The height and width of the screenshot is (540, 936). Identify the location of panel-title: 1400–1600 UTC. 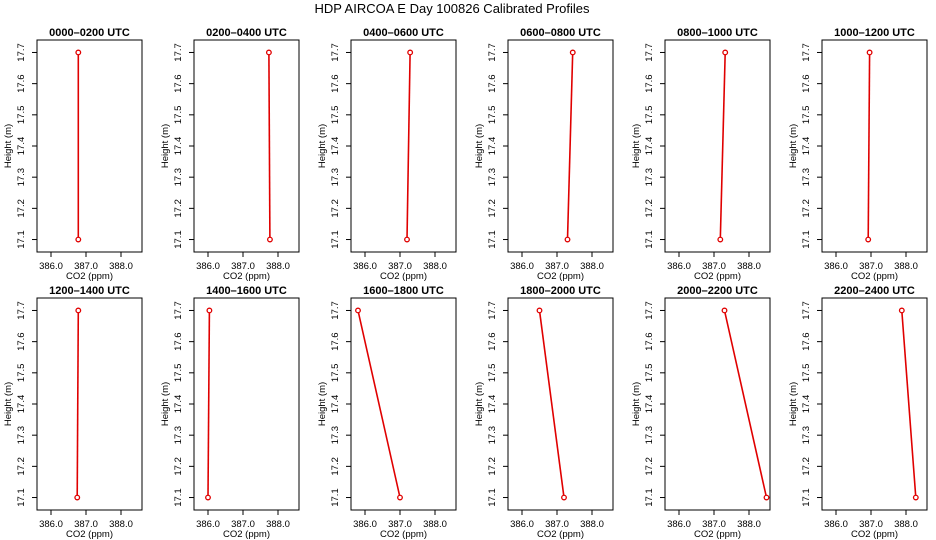
(246, 291).